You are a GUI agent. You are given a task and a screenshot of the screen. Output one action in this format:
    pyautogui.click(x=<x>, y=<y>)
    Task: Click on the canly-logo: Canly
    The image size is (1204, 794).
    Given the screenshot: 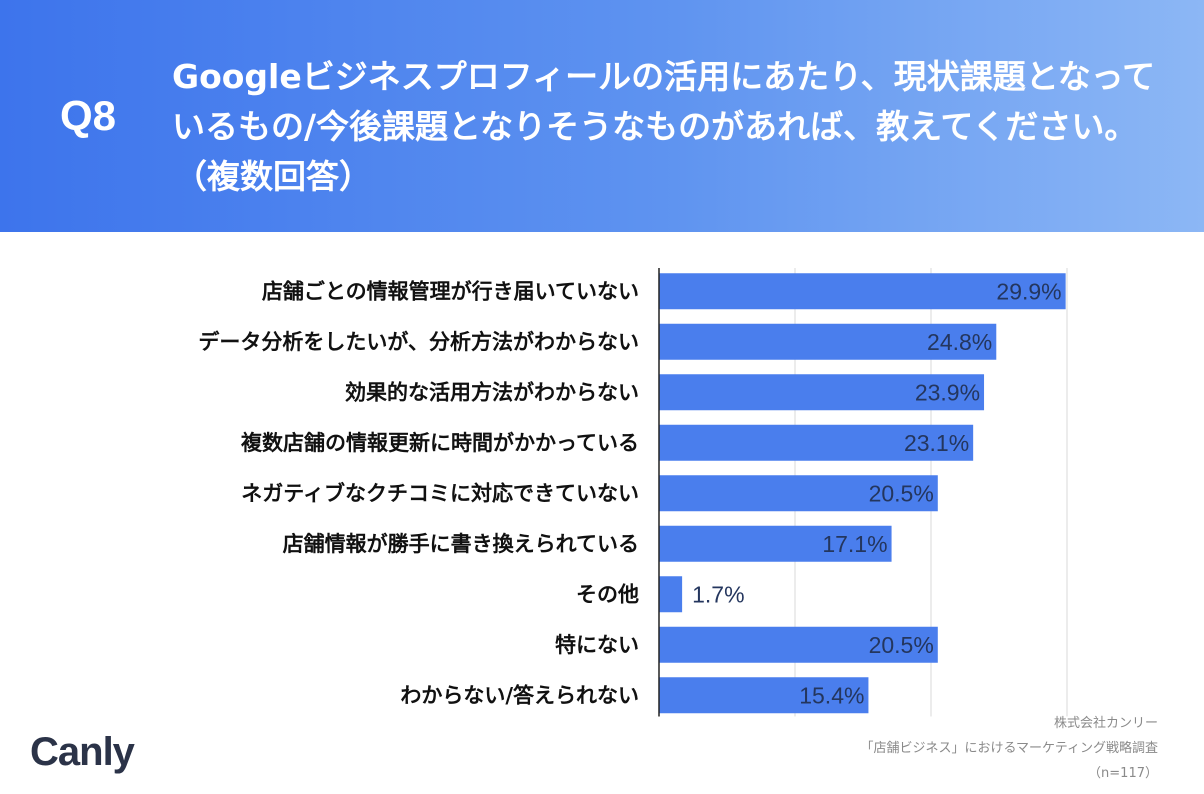 What is the action you would take?
    pyautogui.click(x=82, y=752)
    